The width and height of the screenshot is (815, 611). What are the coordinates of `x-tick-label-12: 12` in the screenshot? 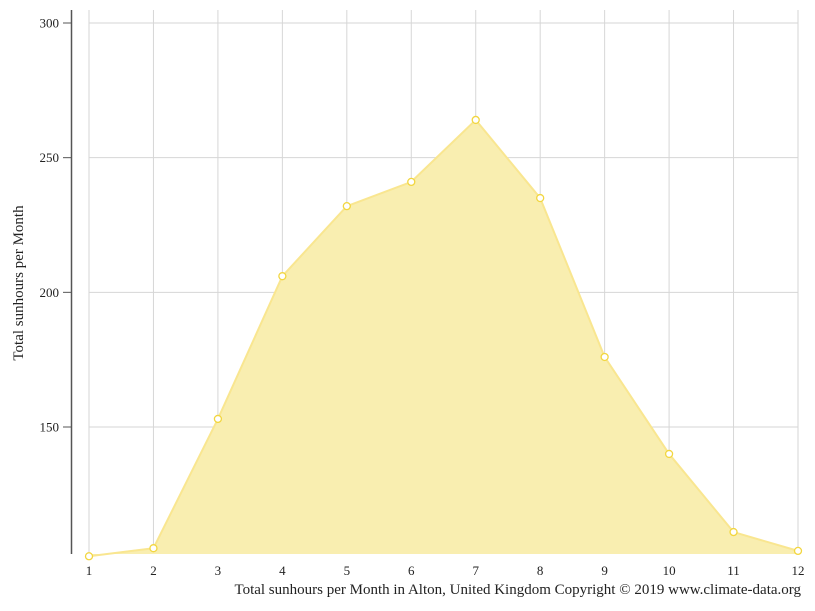 It's located at (798, 570).